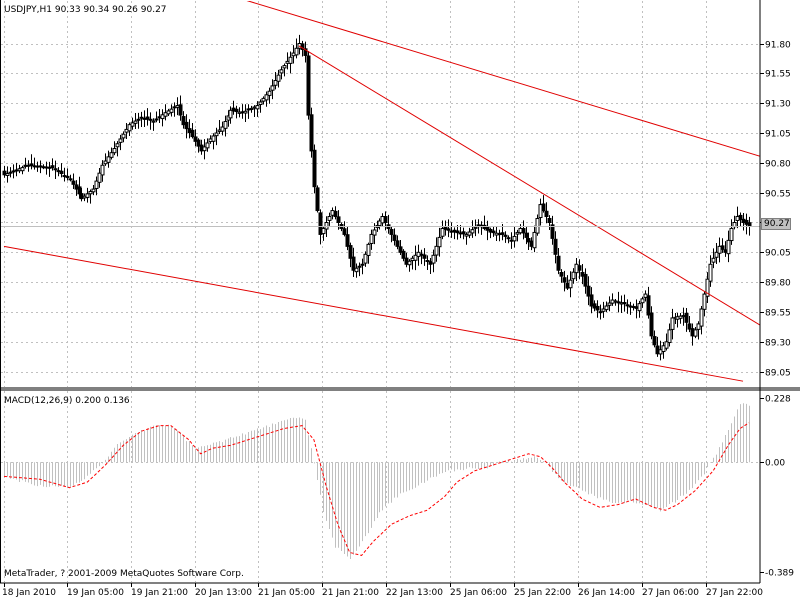 The width and height of the screenshot is (800, 600). Describe the element at coordinates (223, 593) in the screenshot. I see `time-tick-label: 20 Jan 13:00` at that location.